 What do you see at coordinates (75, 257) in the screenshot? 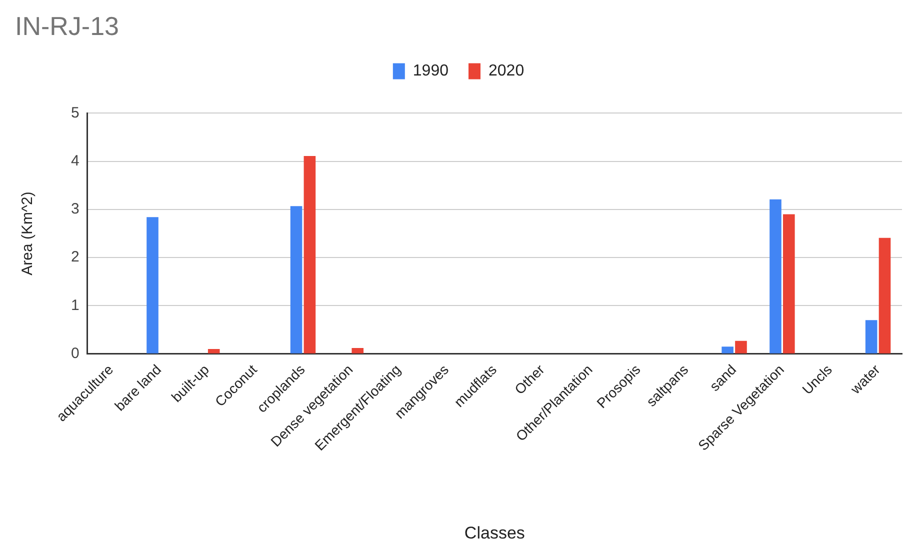
I see `y-tick-label: 2` at bounding box center [75, 257].